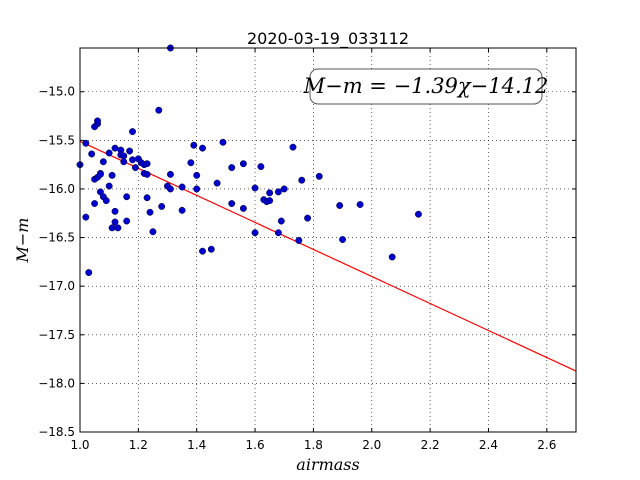  I want to click on y-tick-label: −18.5, so click(56, 432).